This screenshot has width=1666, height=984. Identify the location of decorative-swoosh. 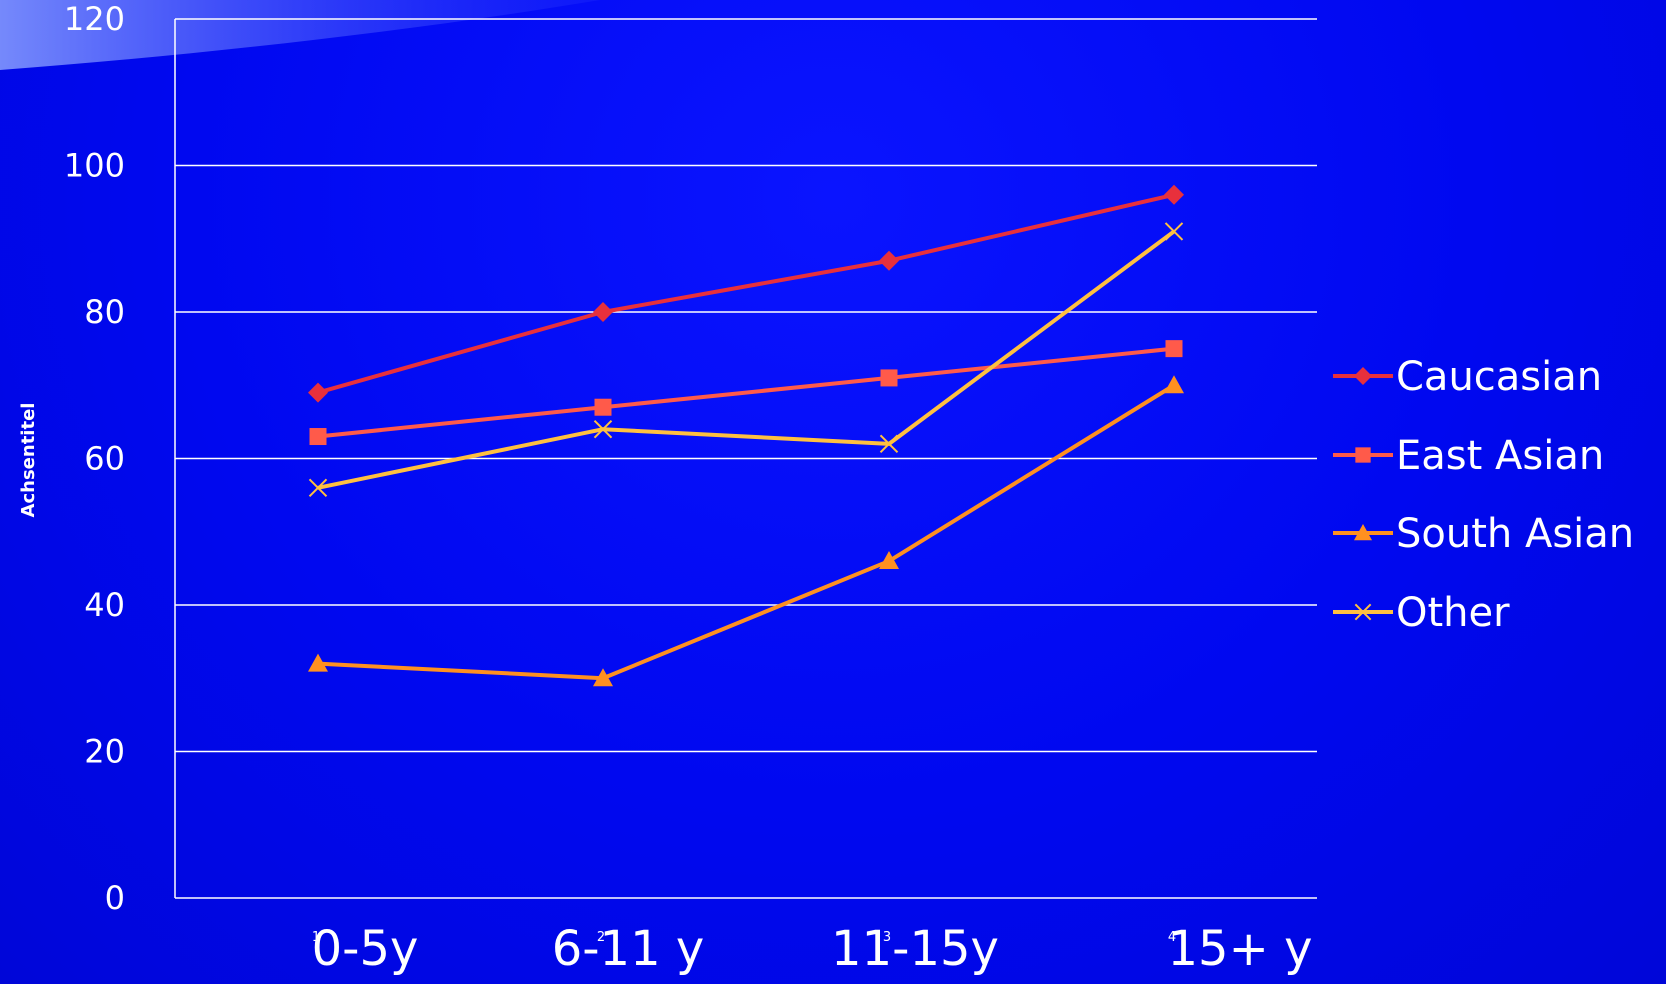
(300, 35).